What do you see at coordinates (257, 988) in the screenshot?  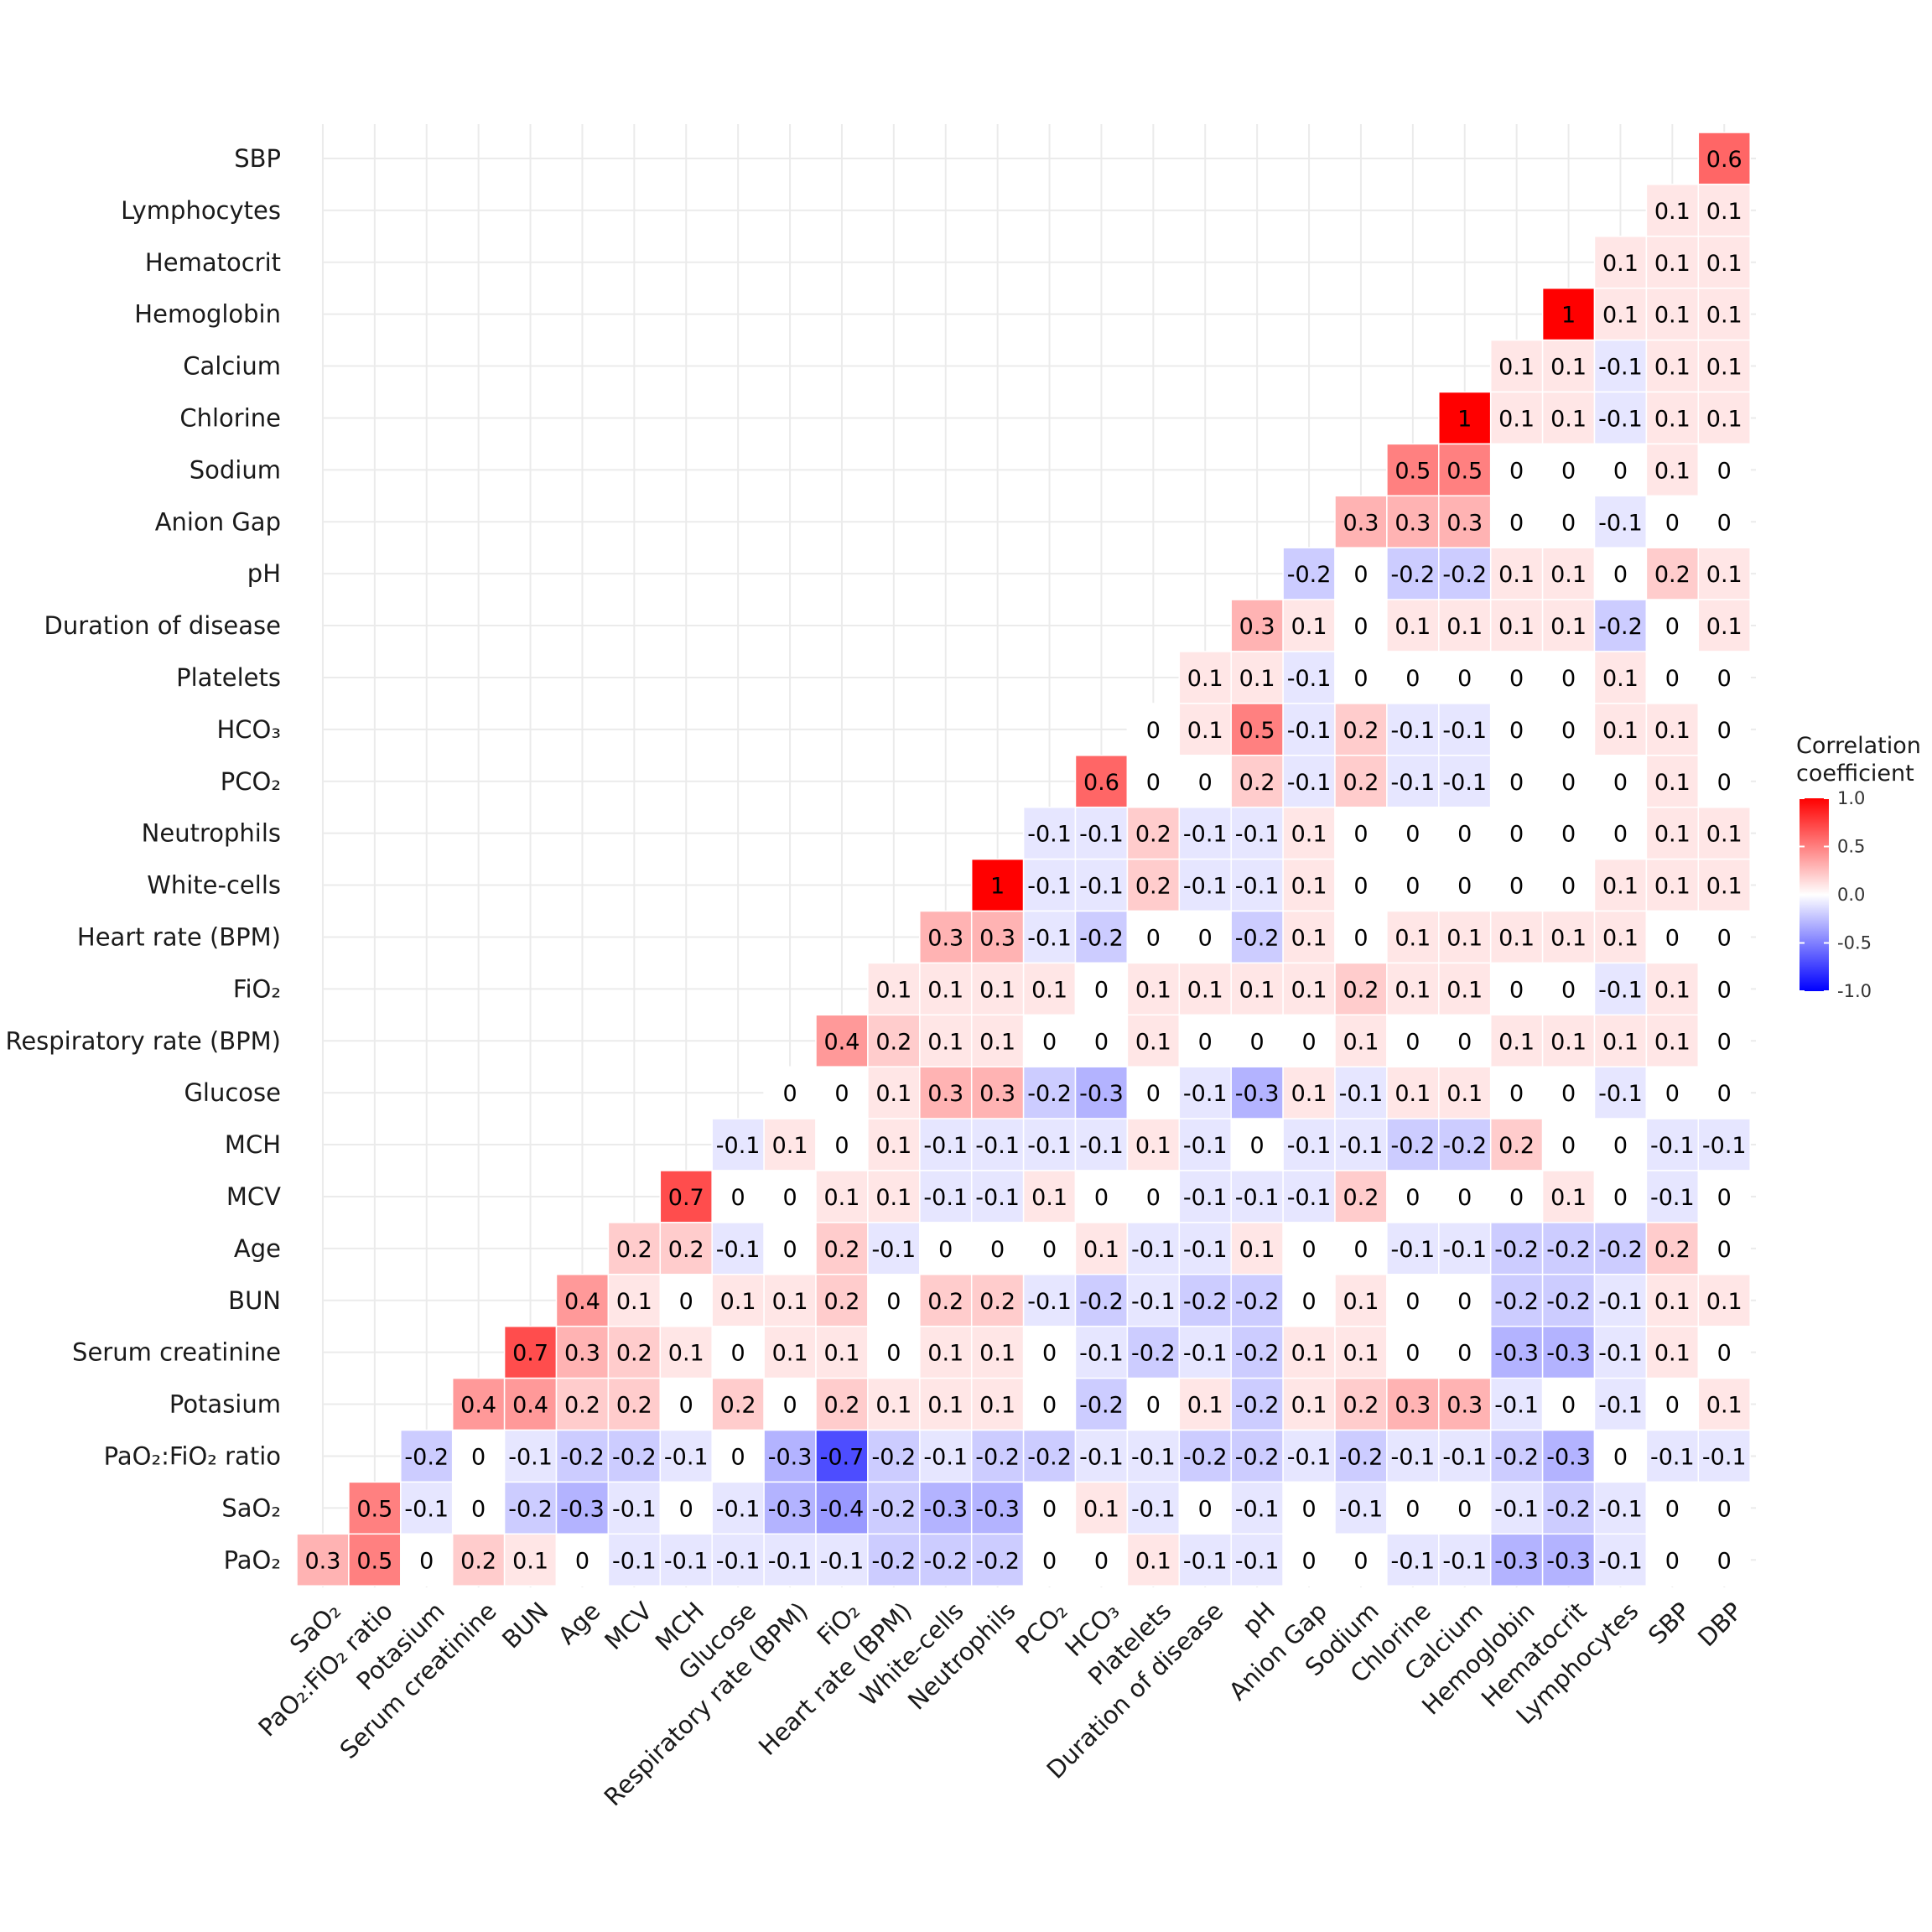 I see `y-tick-label: FiO₂` at bounding box center [257, 988].